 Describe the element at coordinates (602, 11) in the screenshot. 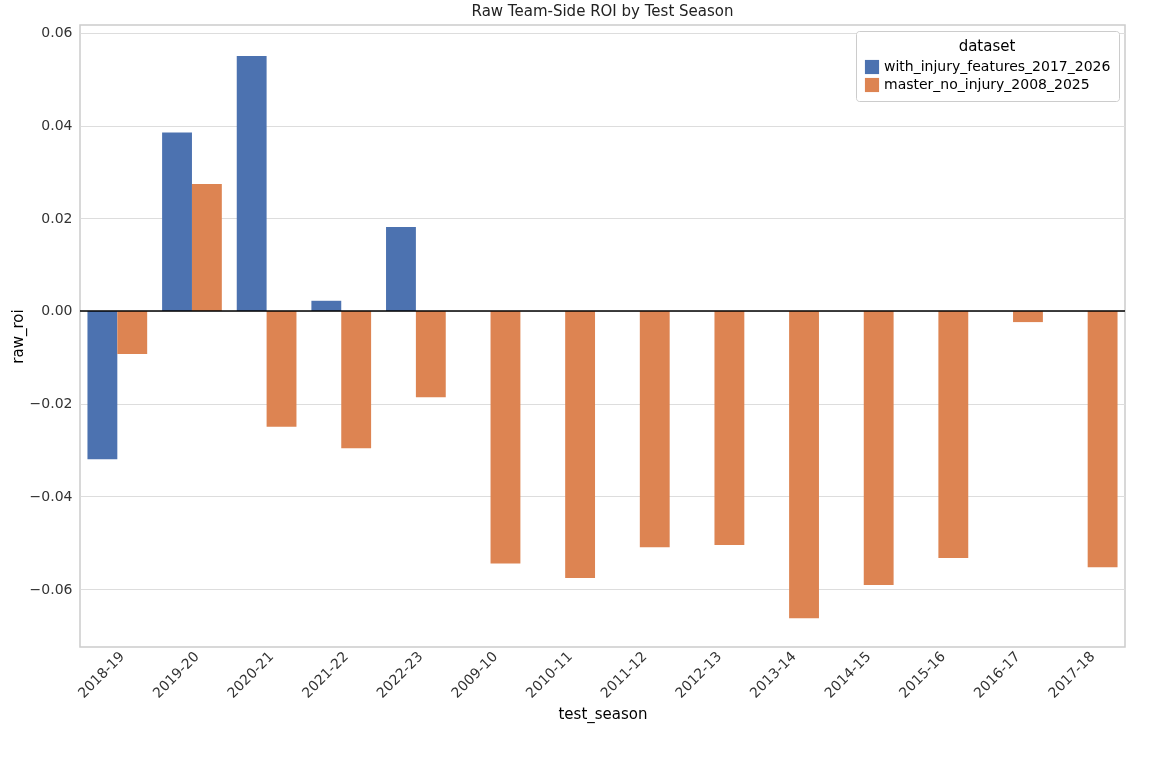

I see `chart-title: Raw Team-Side ROI by Test Season` at that location.